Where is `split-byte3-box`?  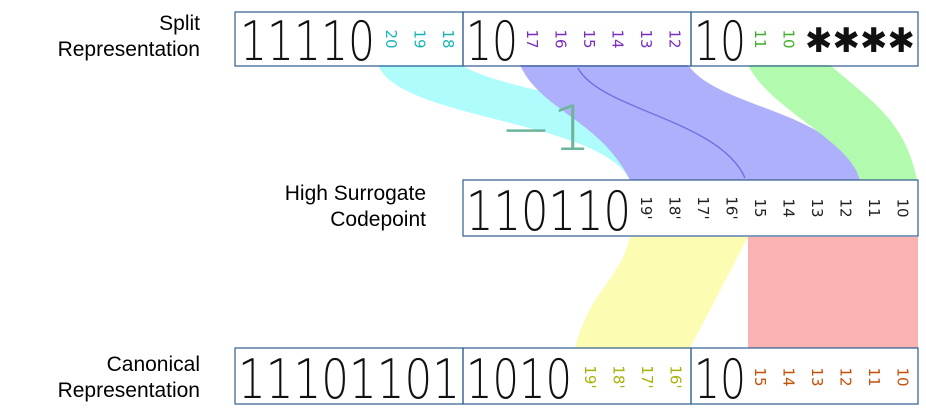 split-byte3-box is located at coordinates (804, 39).